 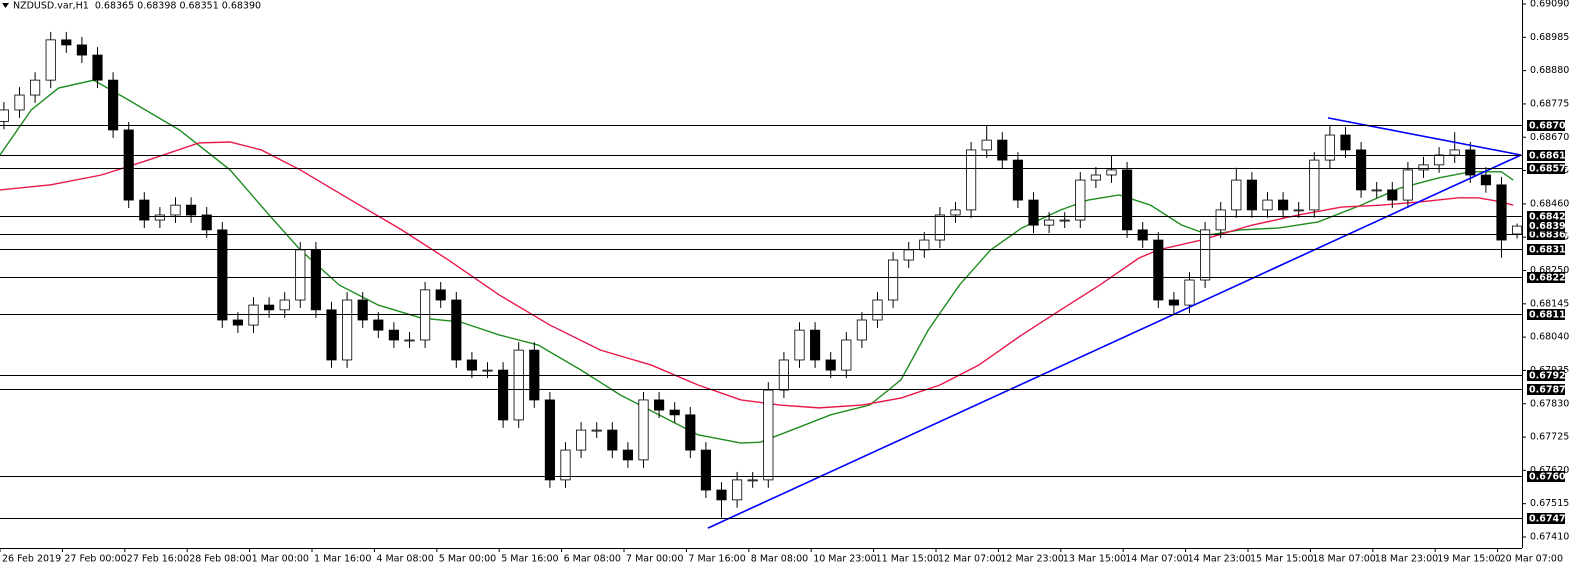 What do you see at coordinates (1549, 470) in the screenshot?
I see `y-tick-label: 0.67620` at bounding box center [1549, 470].